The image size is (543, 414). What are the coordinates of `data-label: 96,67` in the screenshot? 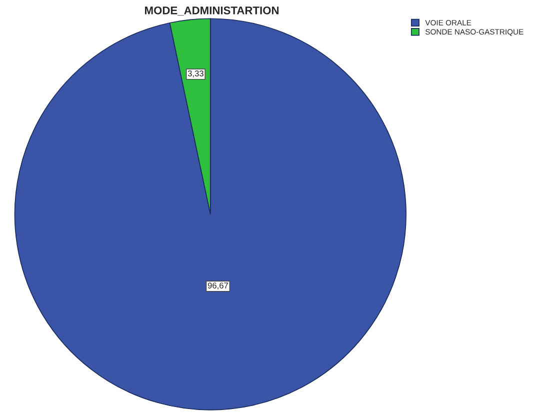 It's located at (218, 286).